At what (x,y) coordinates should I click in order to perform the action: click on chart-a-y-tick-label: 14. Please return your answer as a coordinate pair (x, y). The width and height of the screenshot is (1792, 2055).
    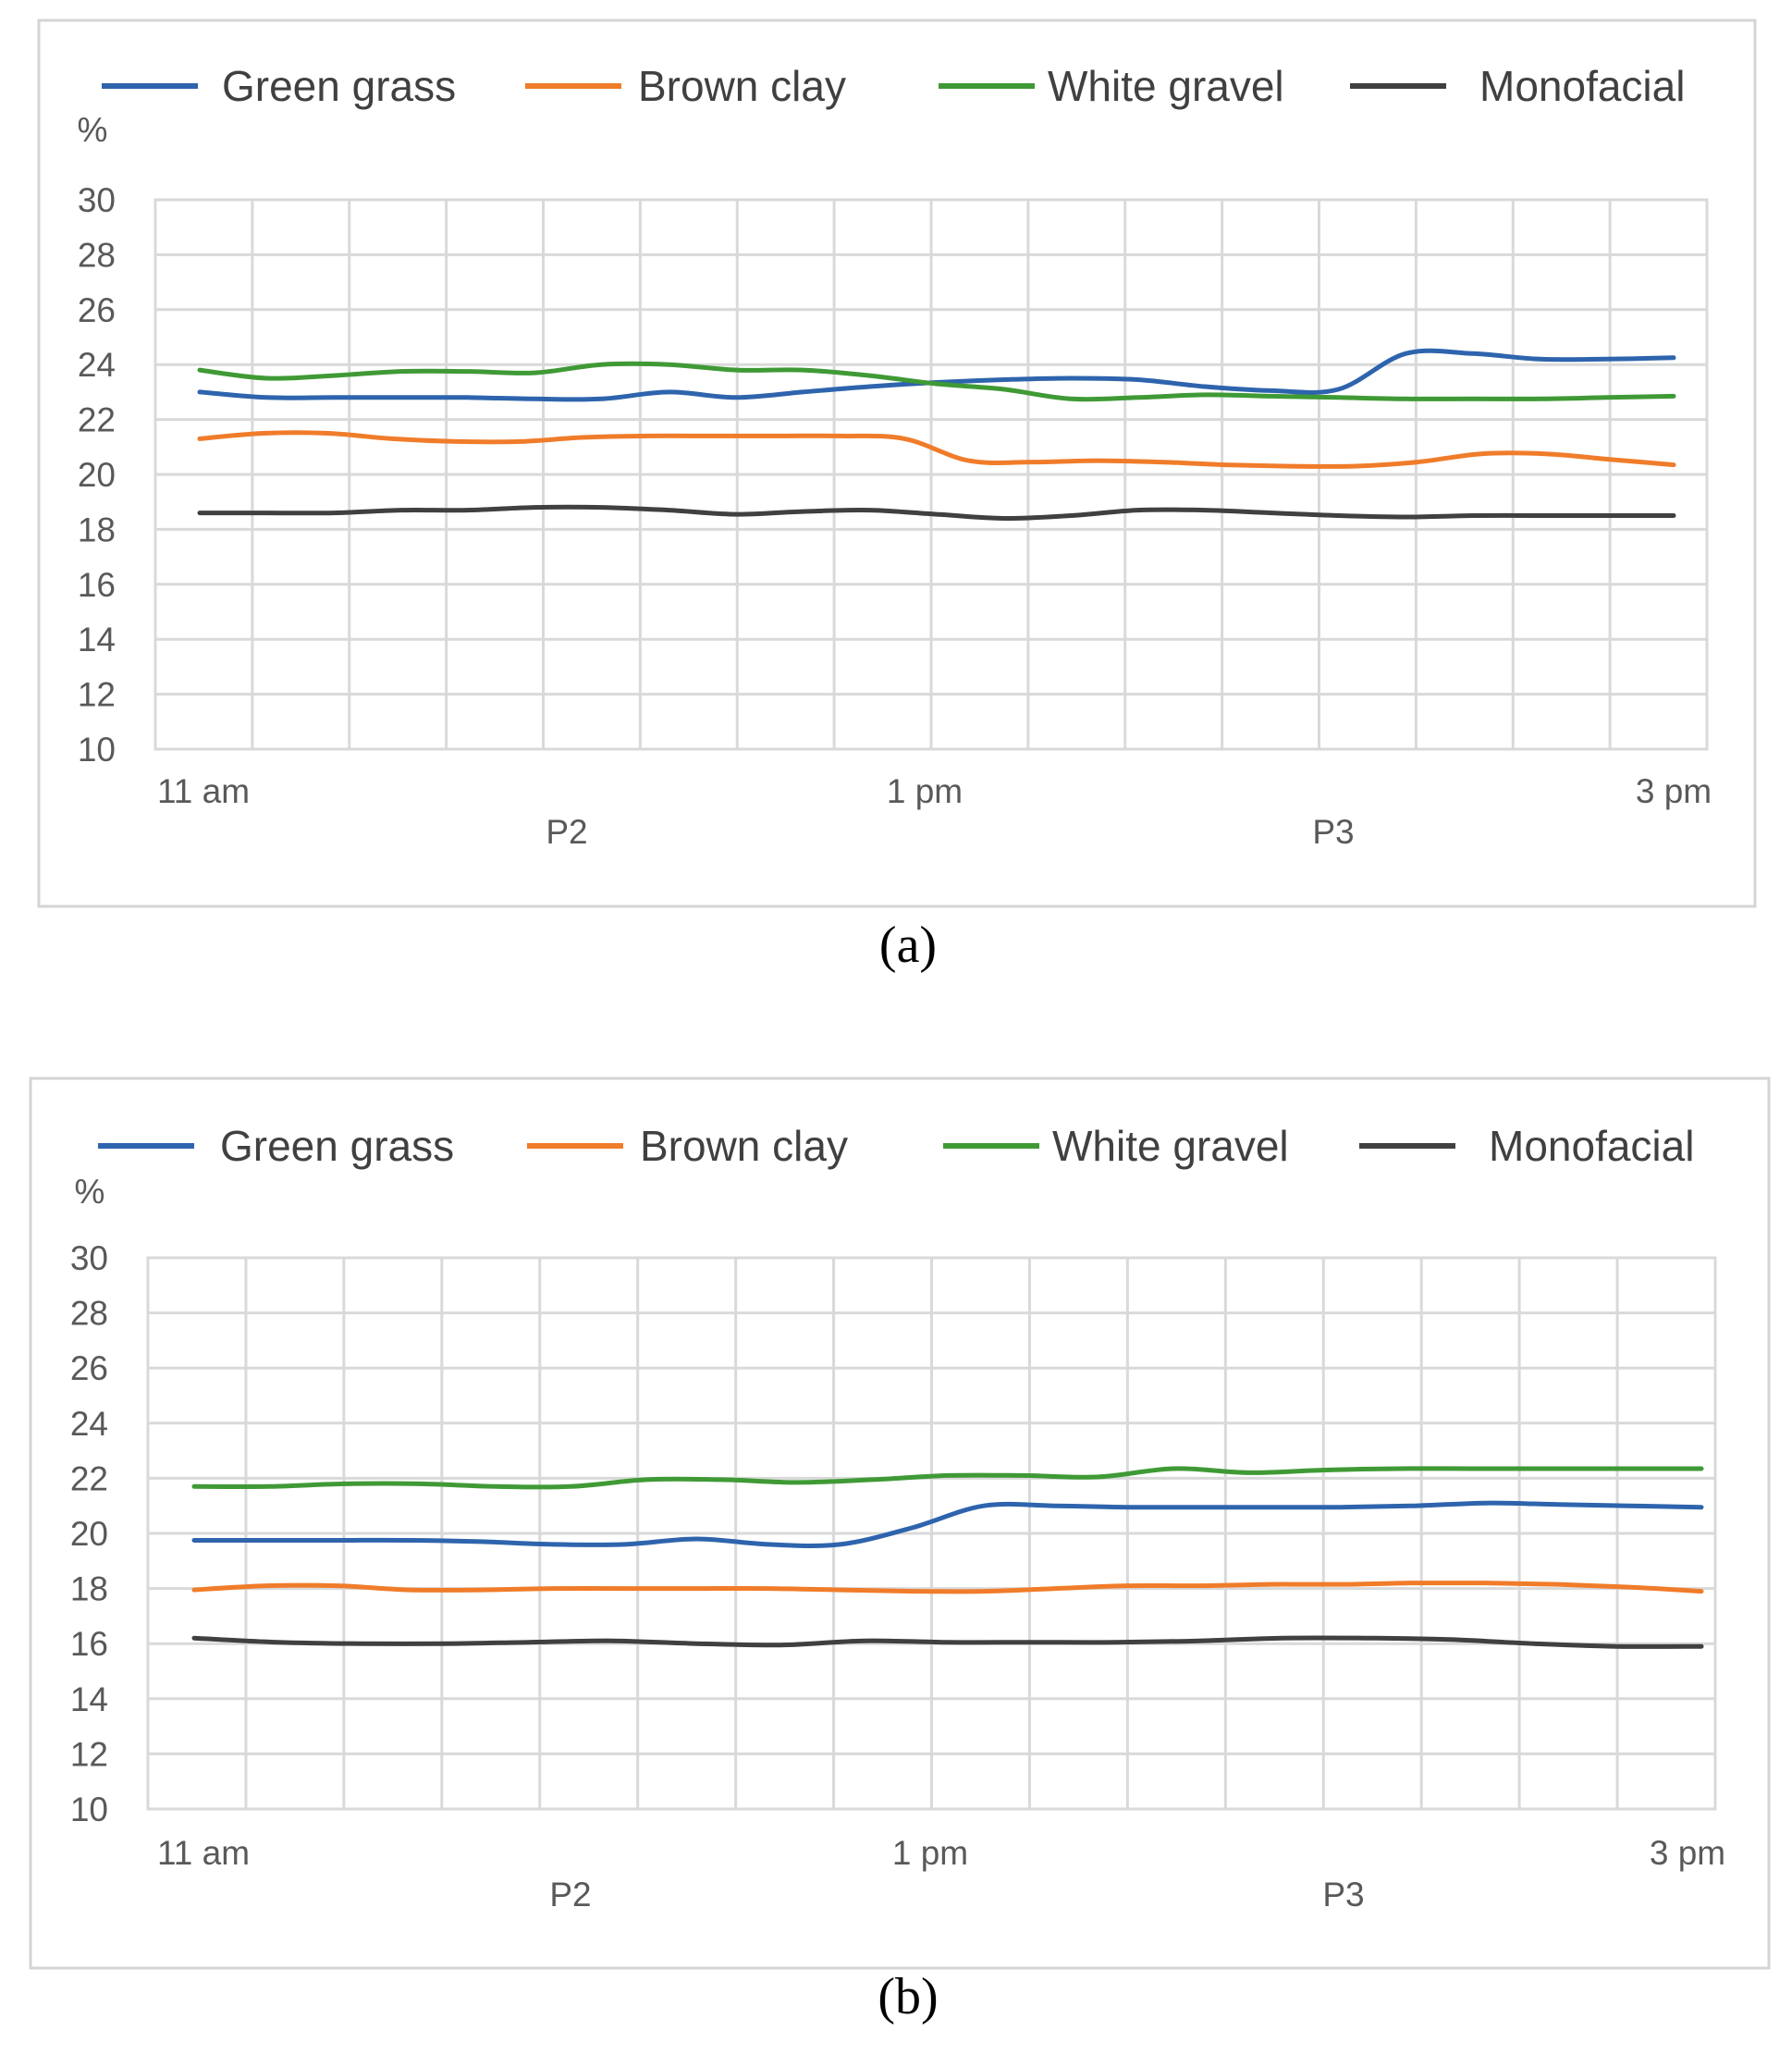
    Looking at the image, I should click on (97, 639).